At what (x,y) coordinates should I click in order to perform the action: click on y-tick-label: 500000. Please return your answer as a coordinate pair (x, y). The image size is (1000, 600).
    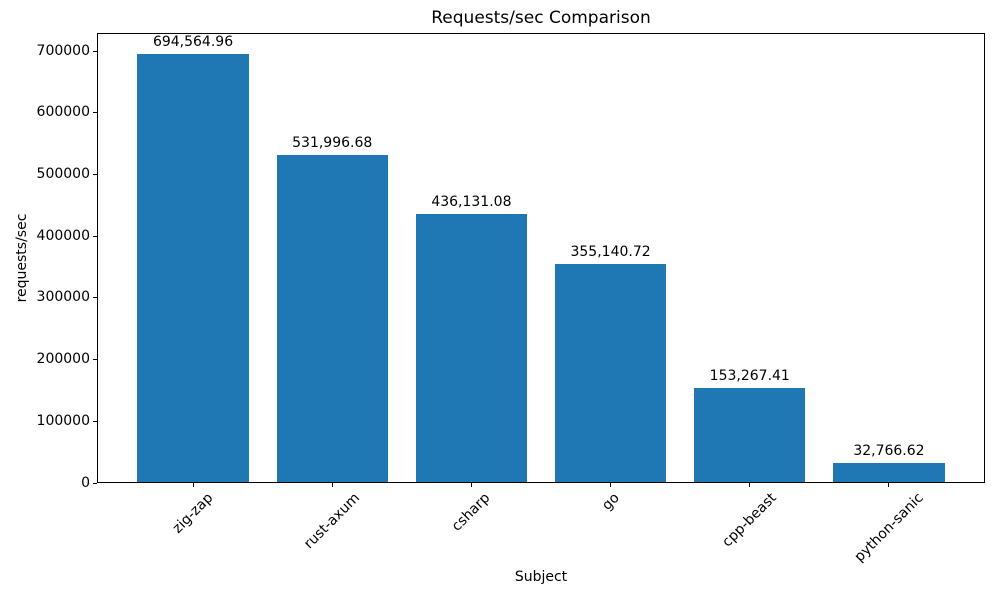
    Looking at the image, I should click on (63, 173).